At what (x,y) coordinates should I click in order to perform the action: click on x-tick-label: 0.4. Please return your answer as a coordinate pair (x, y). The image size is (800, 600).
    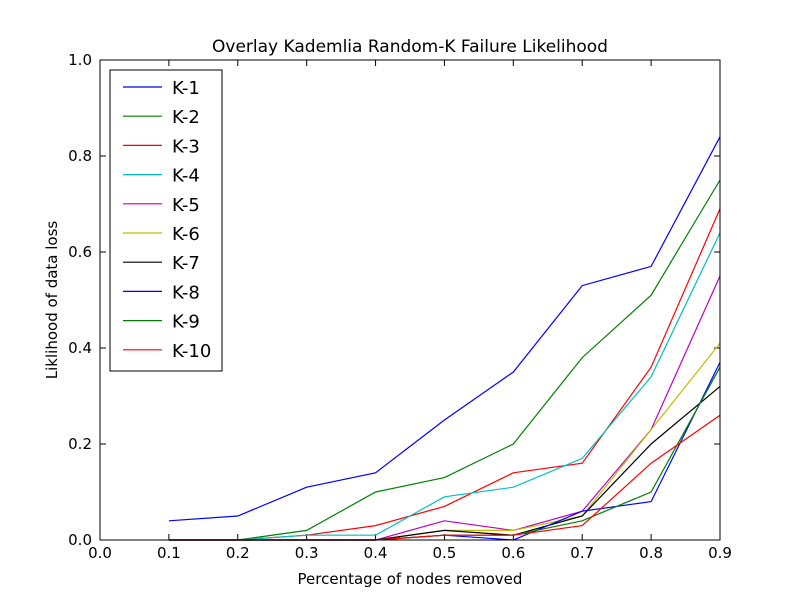
    Looking at the image, I should click on (376, 553).